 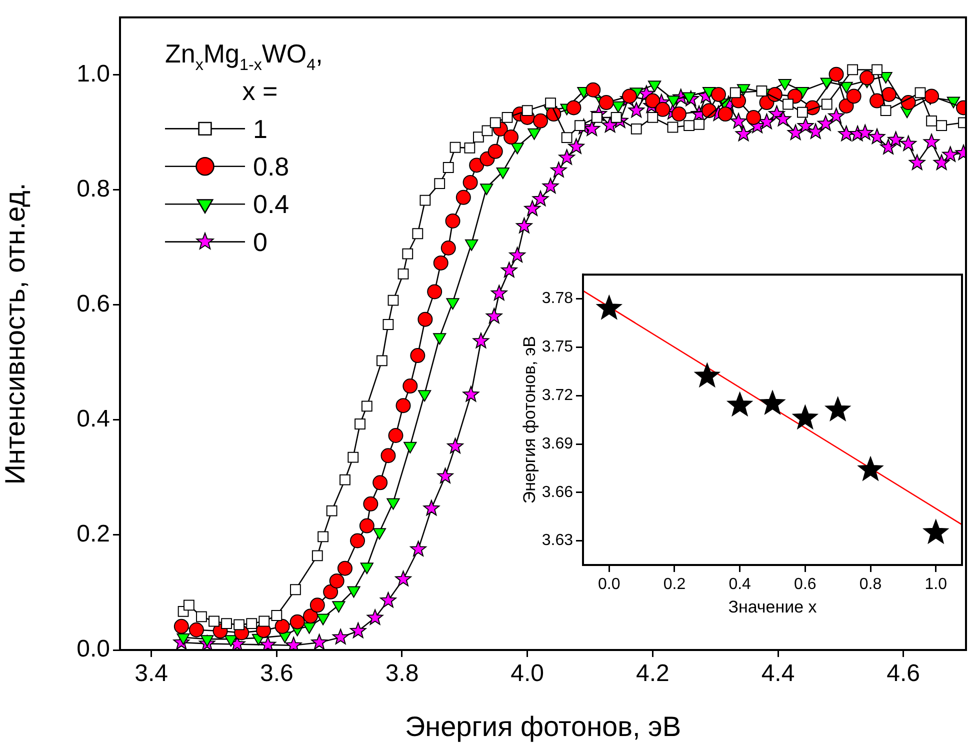 What do you see at coordinates (653, 674) in the screenshot?
I see `x-tick-label: 4.2` at bounding box center [653, 674].